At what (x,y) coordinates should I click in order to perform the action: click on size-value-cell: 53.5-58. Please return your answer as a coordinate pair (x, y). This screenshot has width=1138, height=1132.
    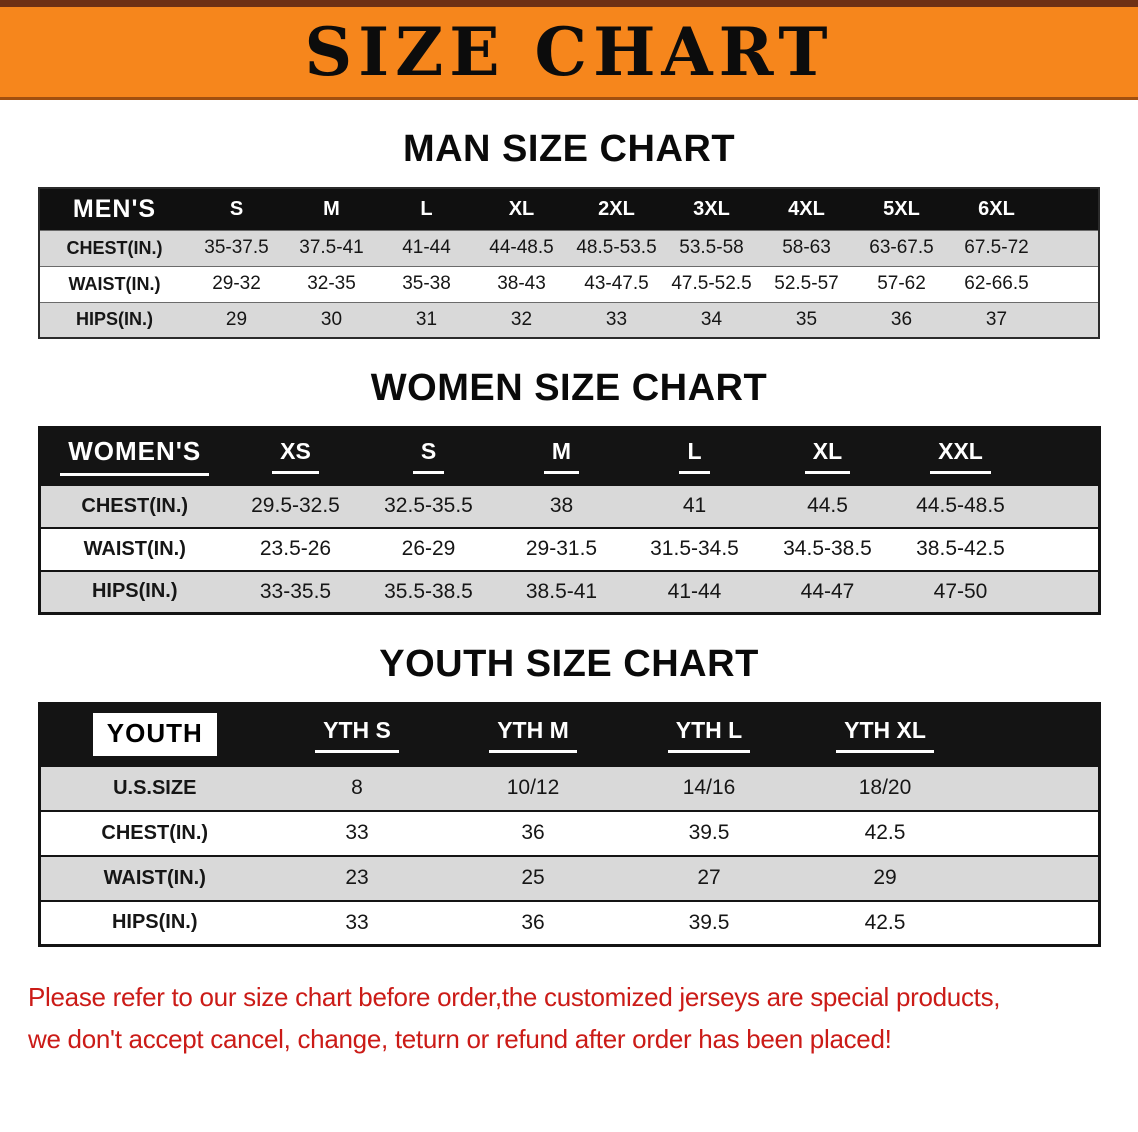
    Looking at the image, I should click on (711, 247).